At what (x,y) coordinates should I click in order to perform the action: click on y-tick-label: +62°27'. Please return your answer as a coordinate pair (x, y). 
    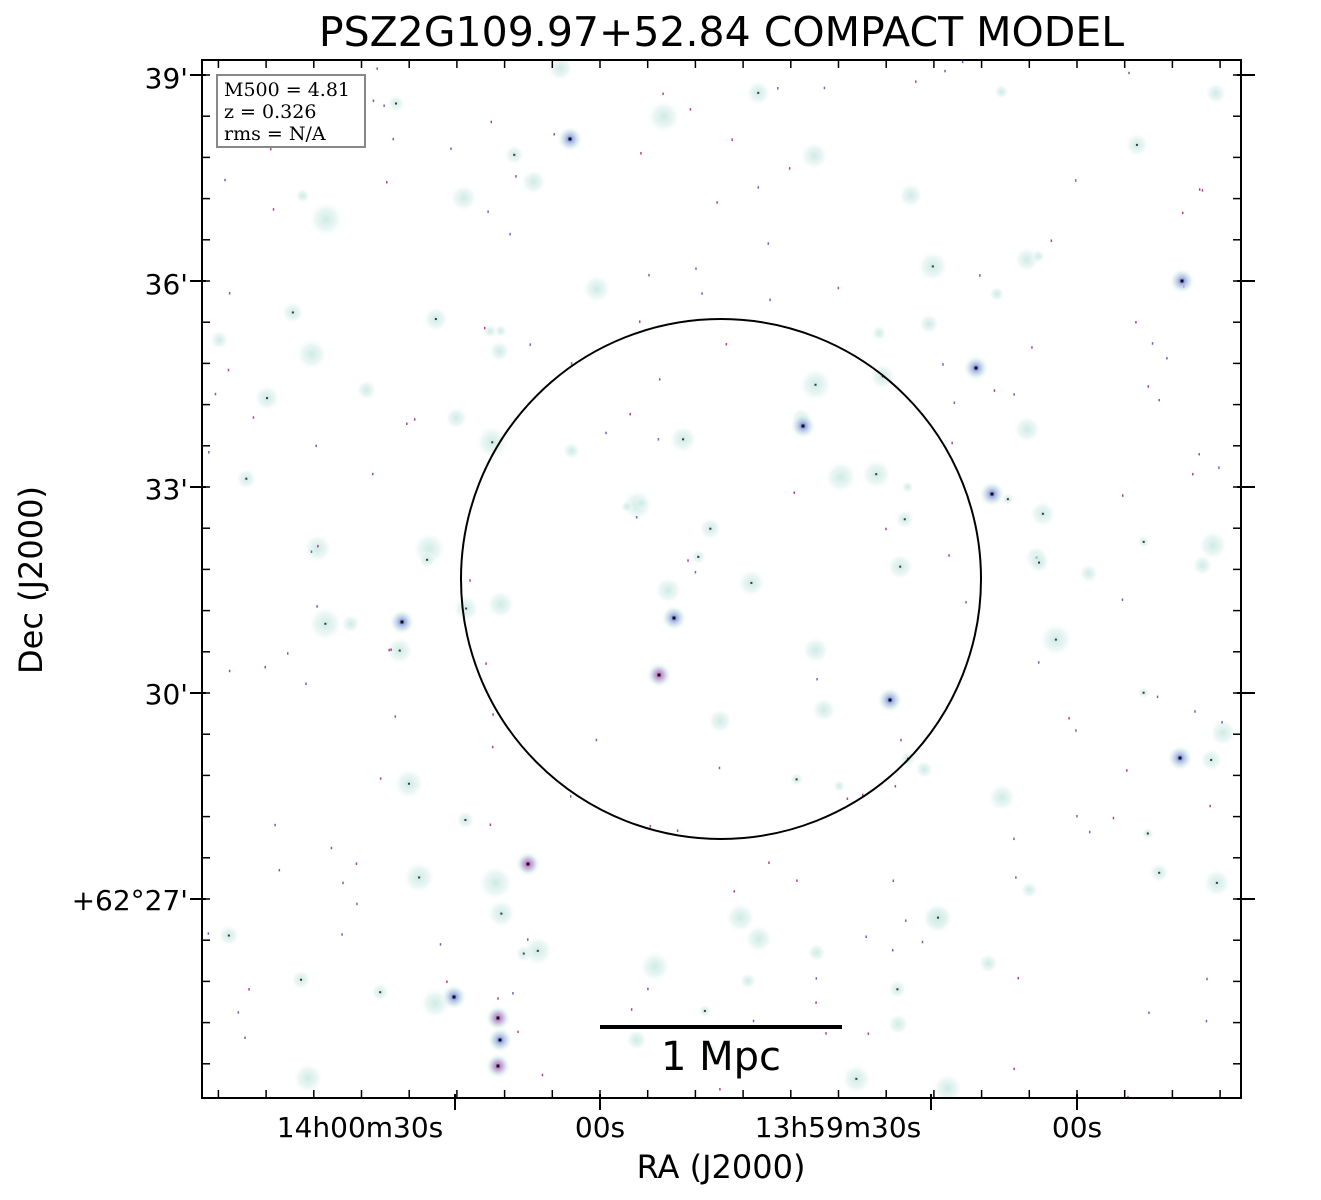
    Looking at the image, I should click on (130, 900).